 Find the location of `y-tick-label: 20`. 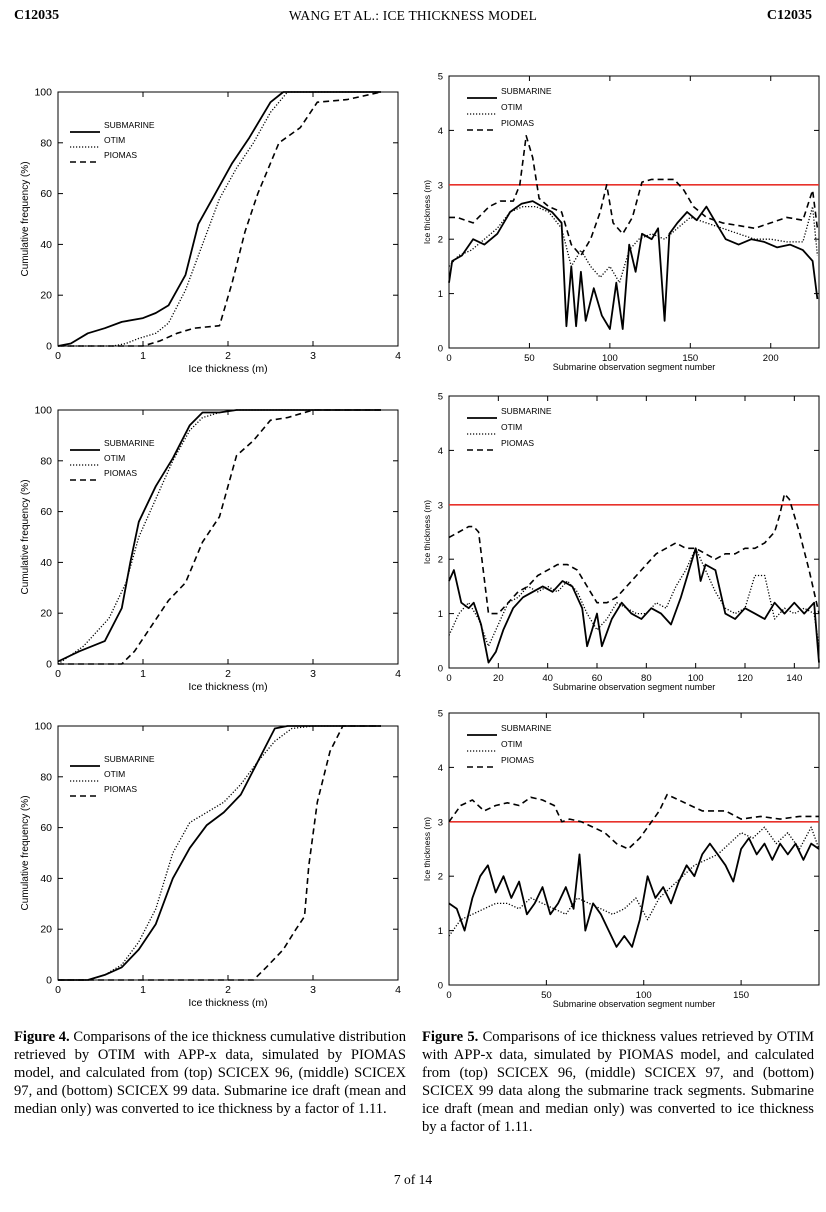

y-tick-label: 20 is located at coordinates (46, 296).